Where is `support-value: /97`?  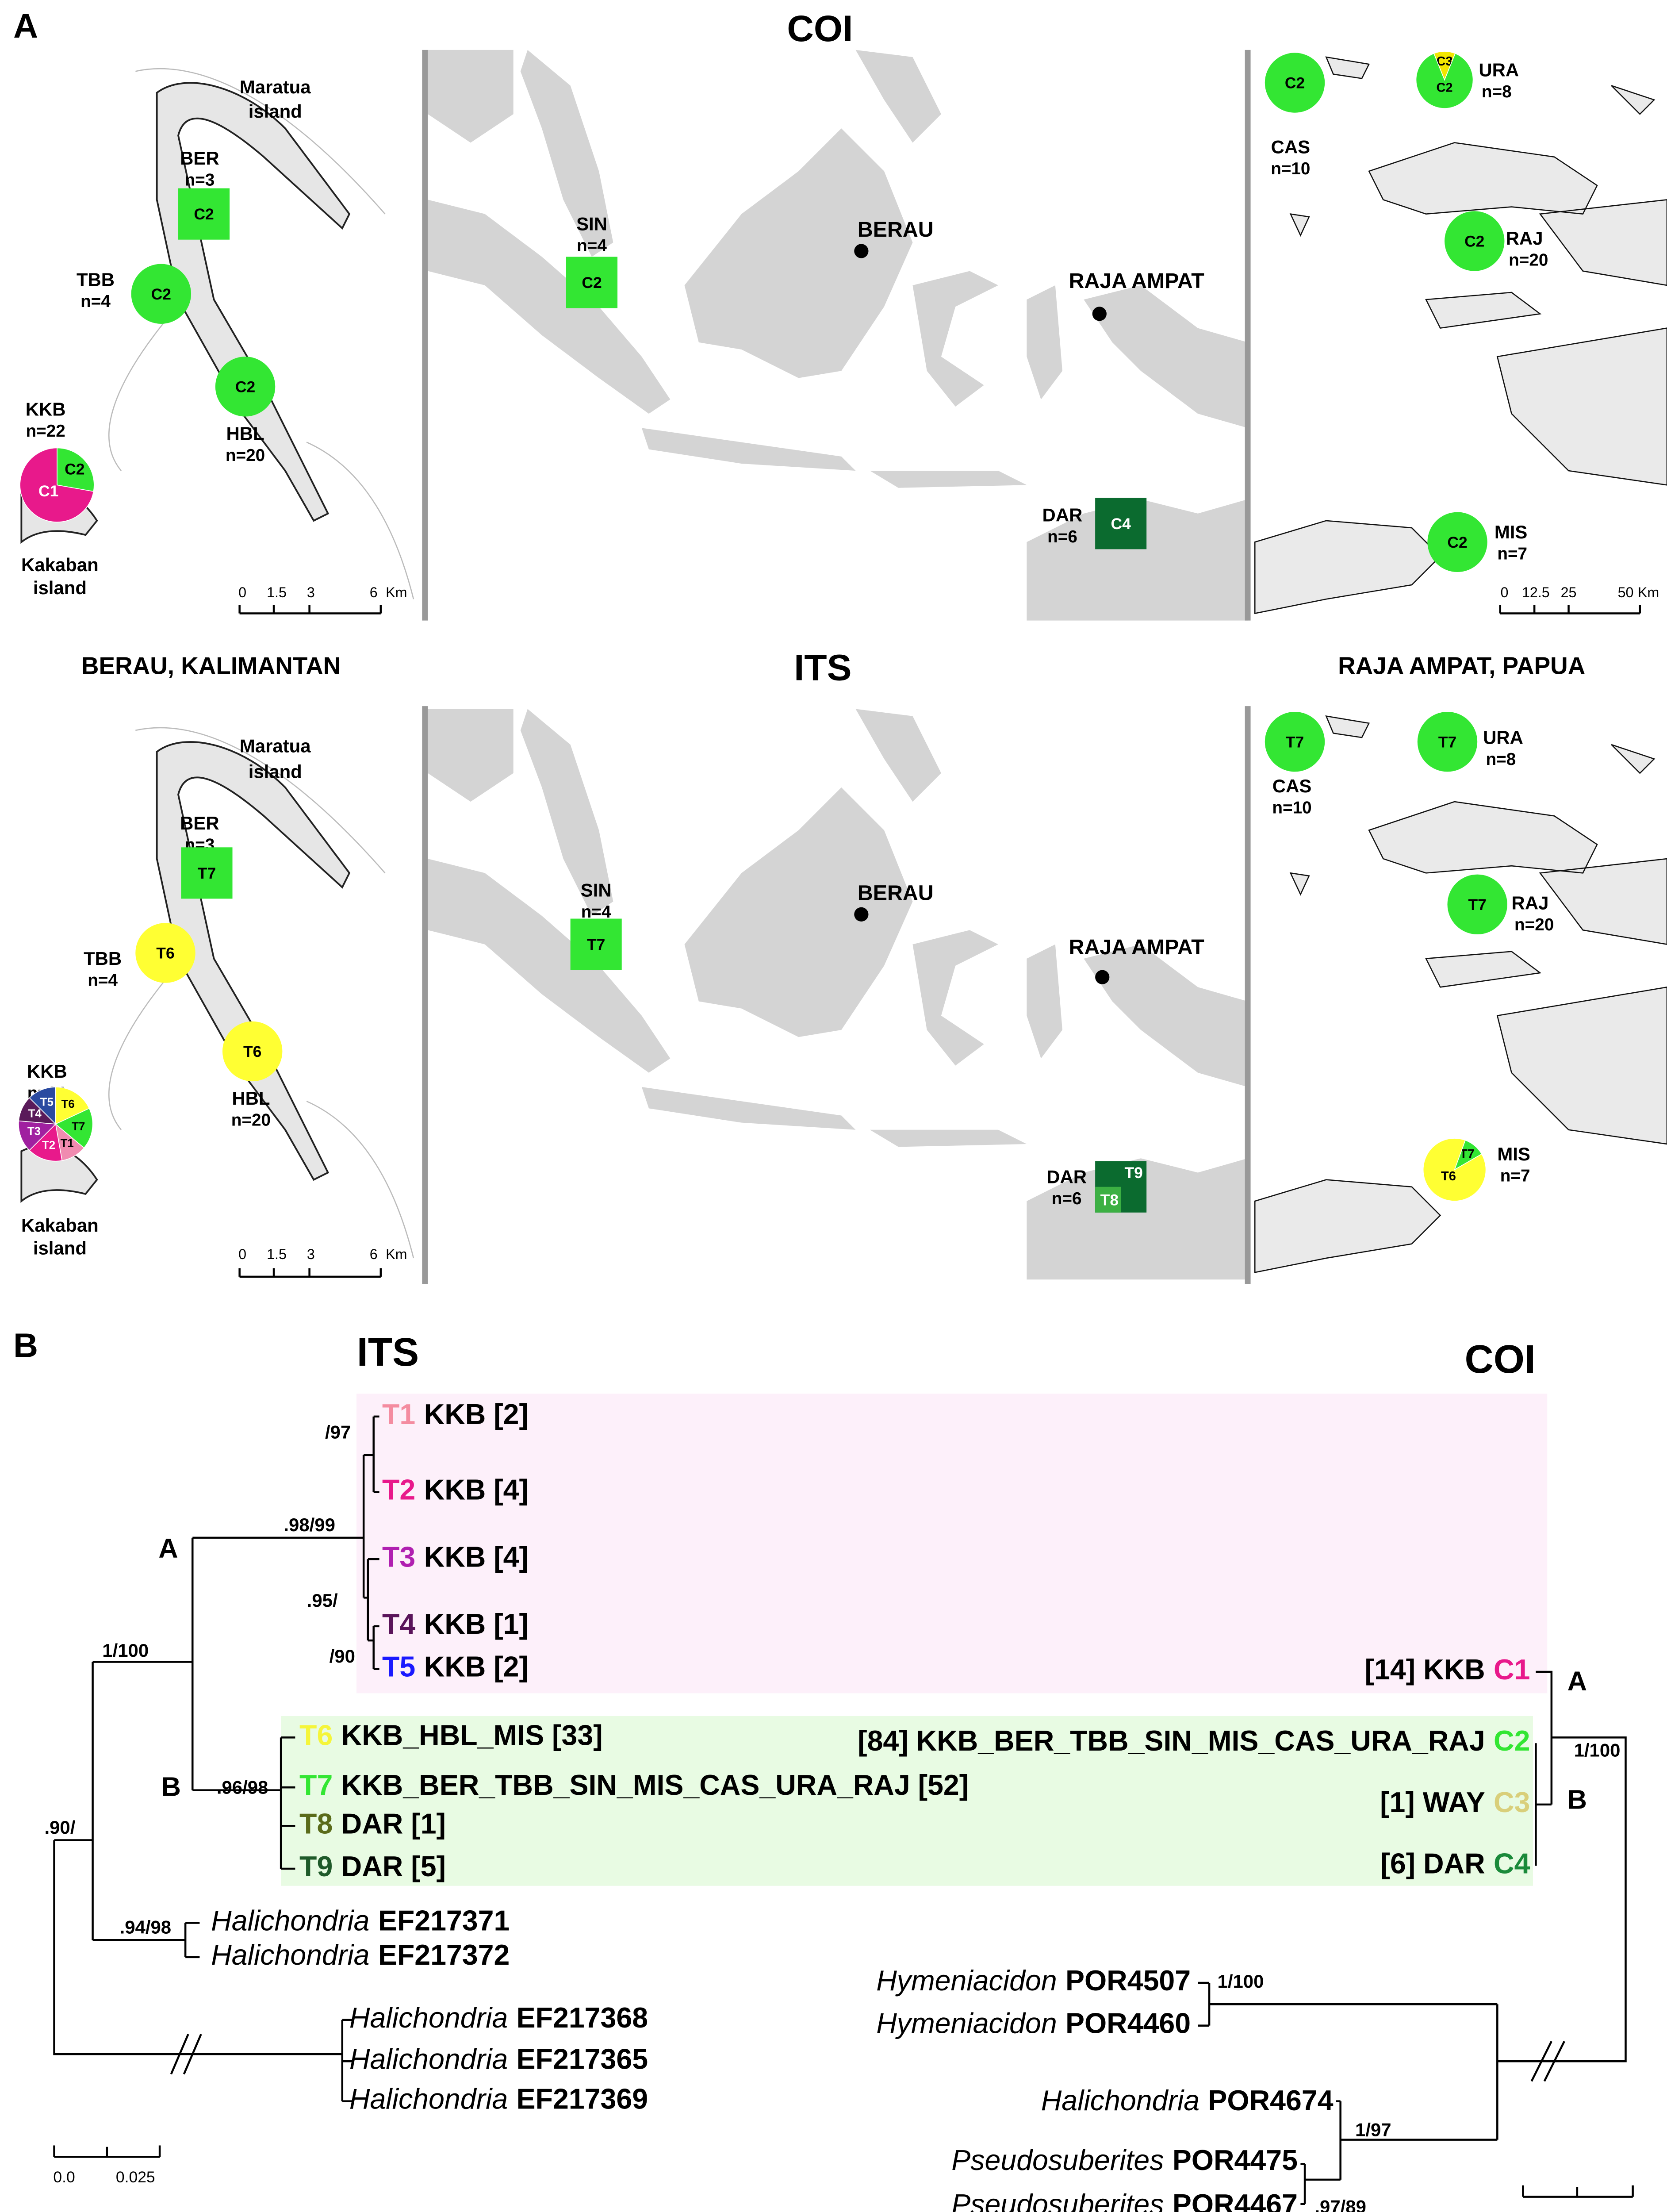
support-value: /97 is located at coordinates (338, 1433).